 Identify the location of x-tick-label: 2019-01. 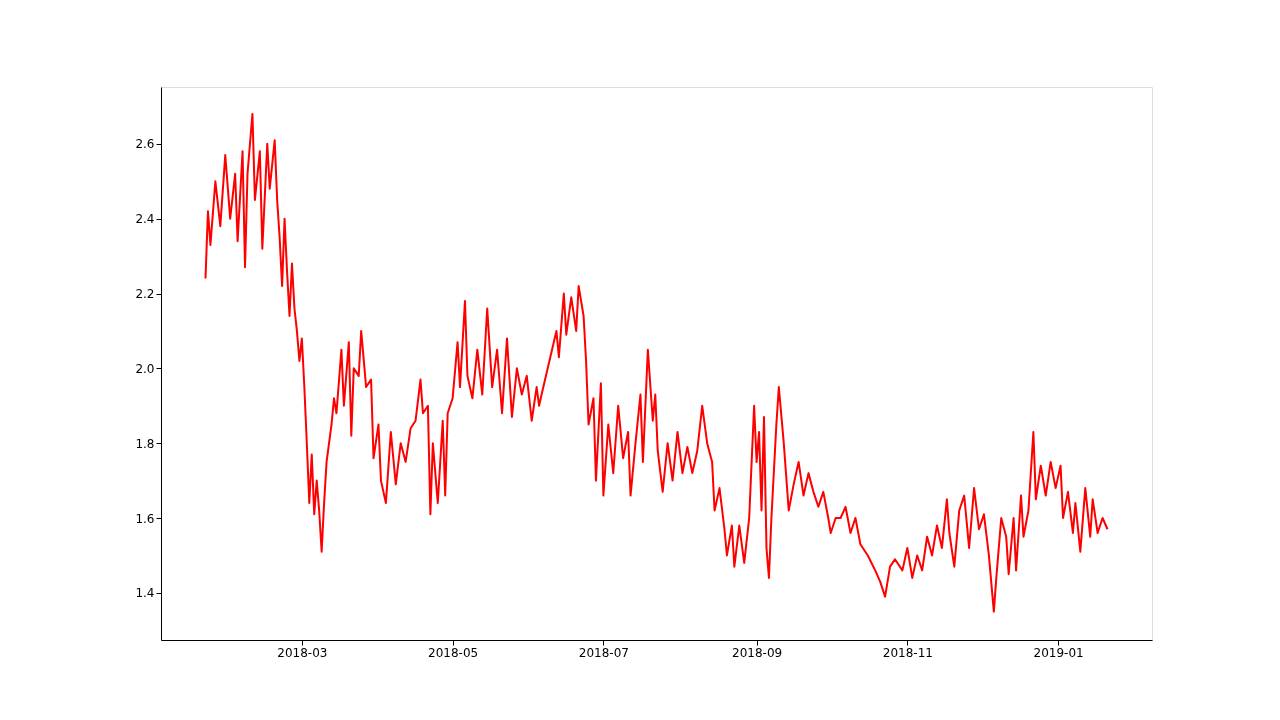
(1058, 652).